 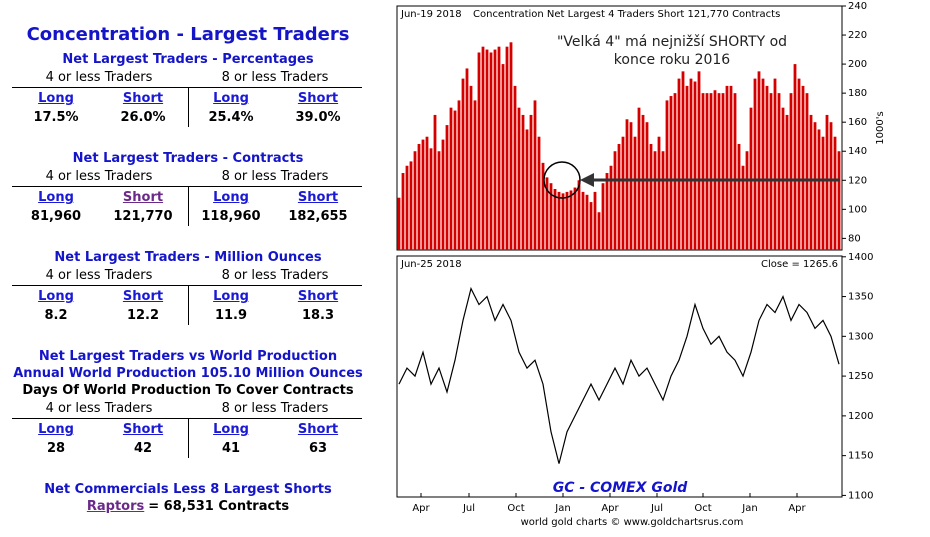 I want to click on x-tick-label: Apr, so click(x=421, y=508).